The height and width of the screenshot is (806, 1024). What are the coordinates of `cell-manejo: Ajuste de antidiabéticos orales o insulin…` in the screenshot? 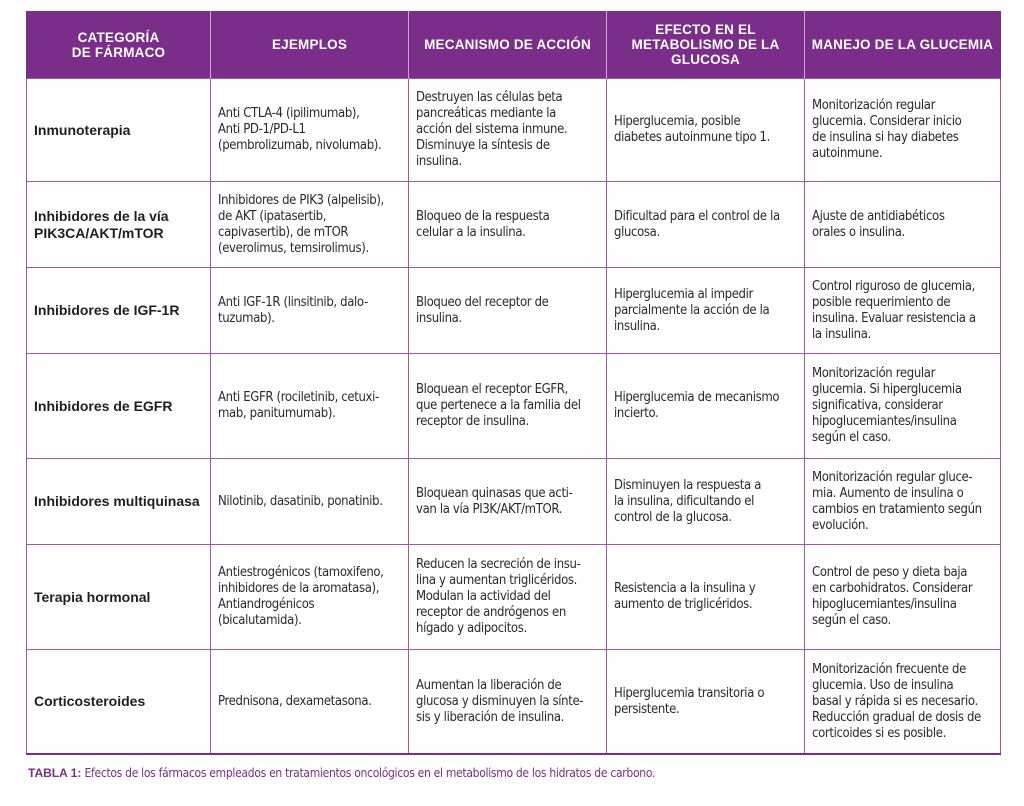 It's located at (902, 224).